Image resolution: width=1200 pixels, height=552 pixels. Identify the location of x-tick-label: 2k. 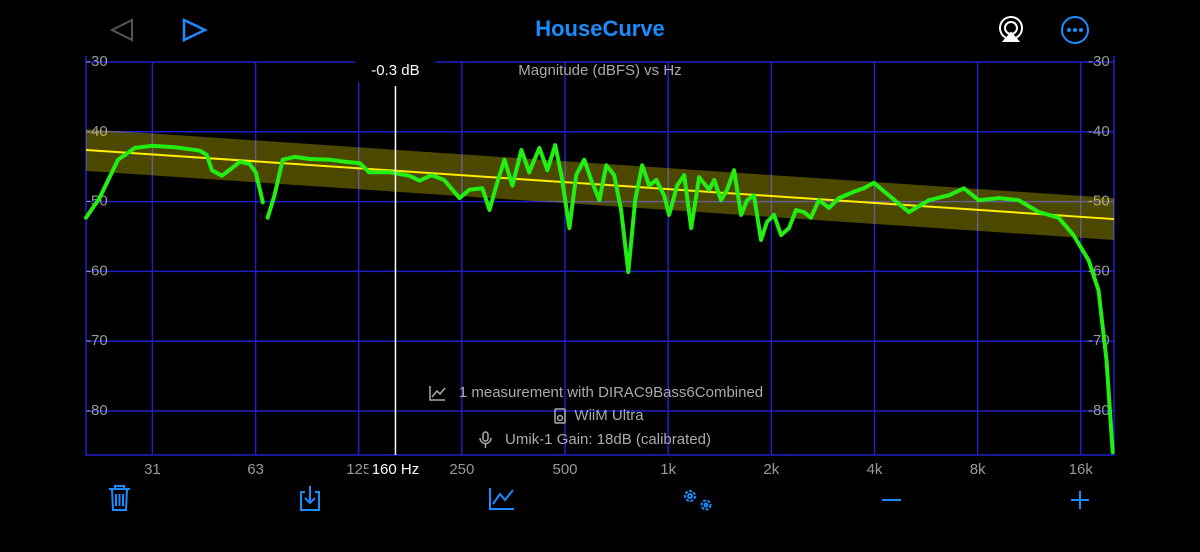
(771, 469).